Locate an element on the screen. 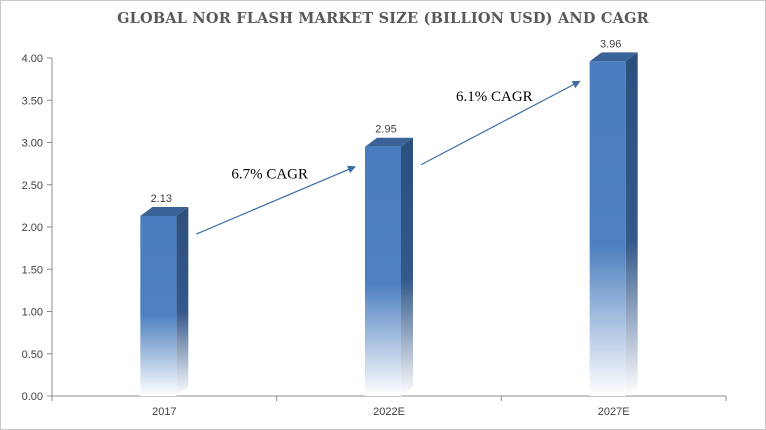  y-tick-label: 0.00 is located at coordinates (32, 397).